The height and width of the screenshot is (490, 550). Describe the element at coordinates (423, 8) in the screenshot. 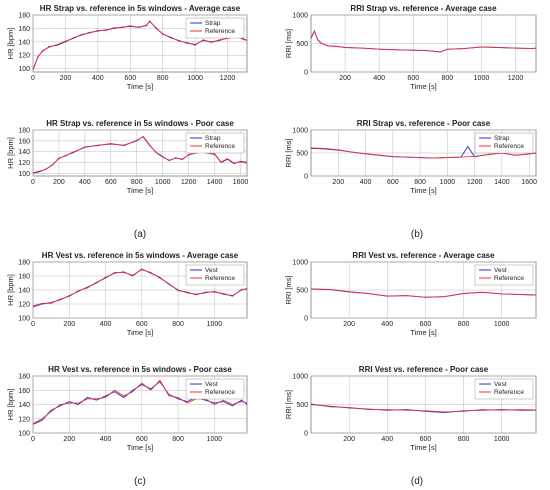

I see `chart-title: RRI Strap vs. reference - Average case` at that location.